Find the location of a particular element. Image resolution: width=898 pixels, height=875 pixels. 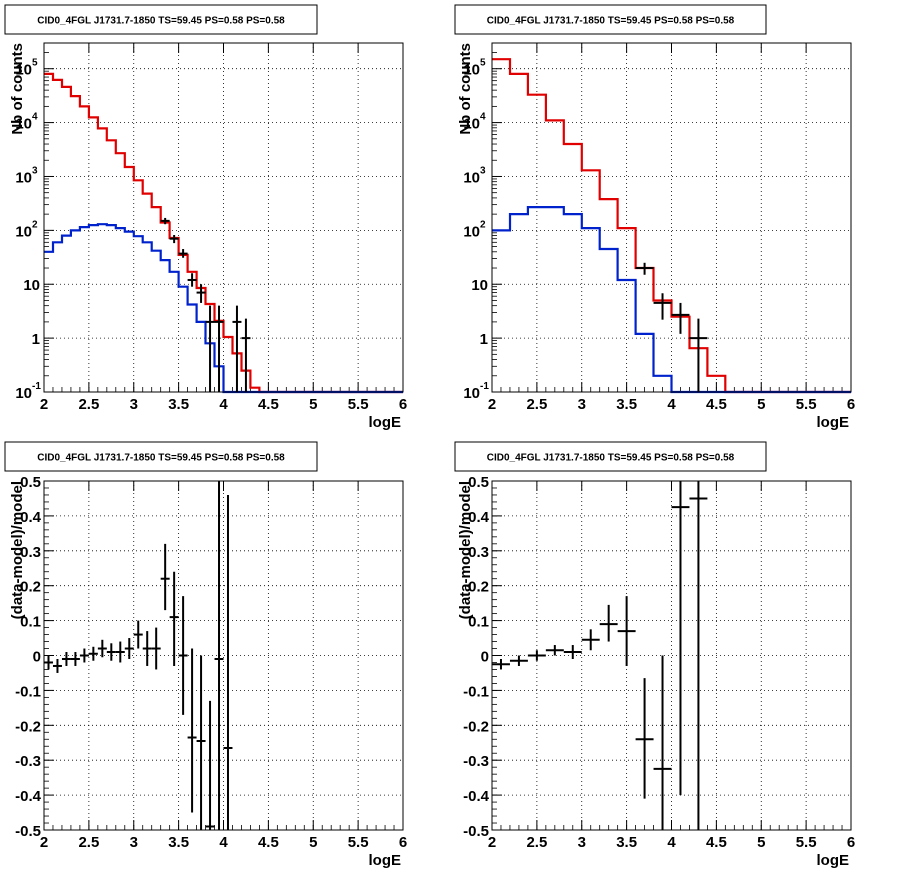

y-tick-label: 10 -1 is located at coordinates (476, 391).